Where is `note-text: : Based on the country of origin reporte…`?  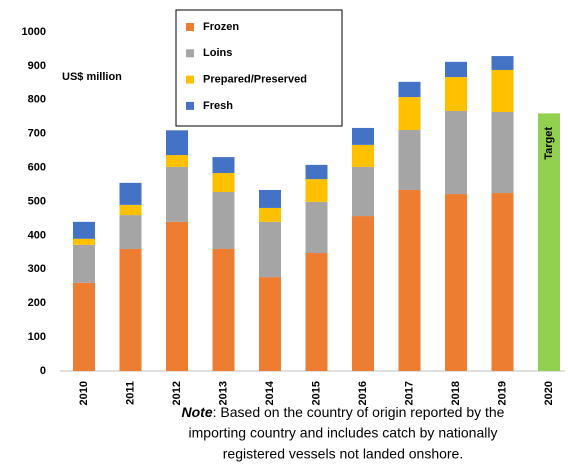 note-text: : Based on the country of origin reporte… is located at coordinates (359, 412).